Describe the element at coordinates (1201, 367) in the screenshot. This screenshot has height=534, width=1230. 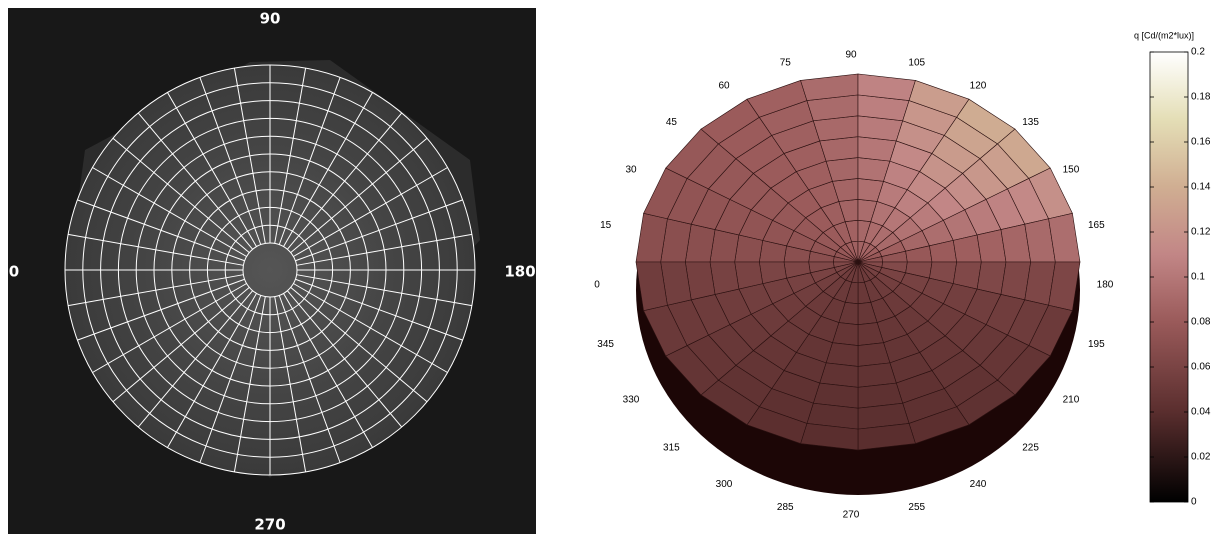
I see `colorbar-tick-label: 0.06` at that location.